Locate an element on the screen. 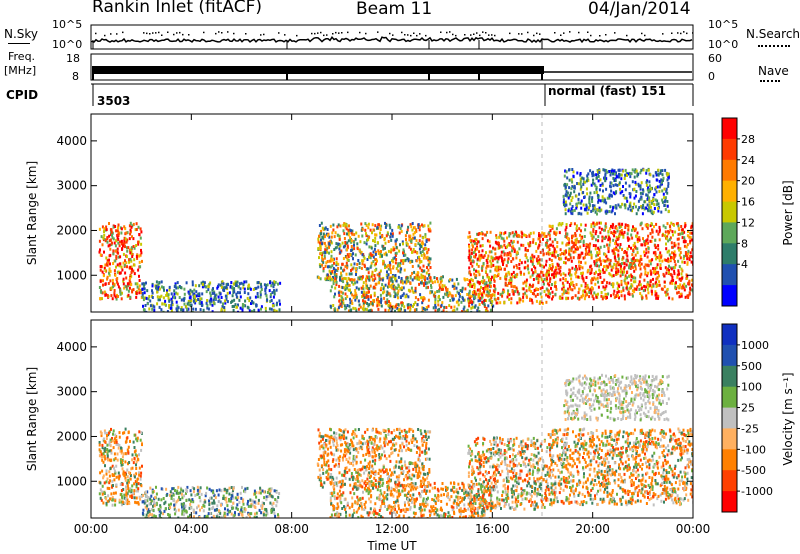  nsky-tick-high-right: 10^5 is located at coordinates (723, 24).